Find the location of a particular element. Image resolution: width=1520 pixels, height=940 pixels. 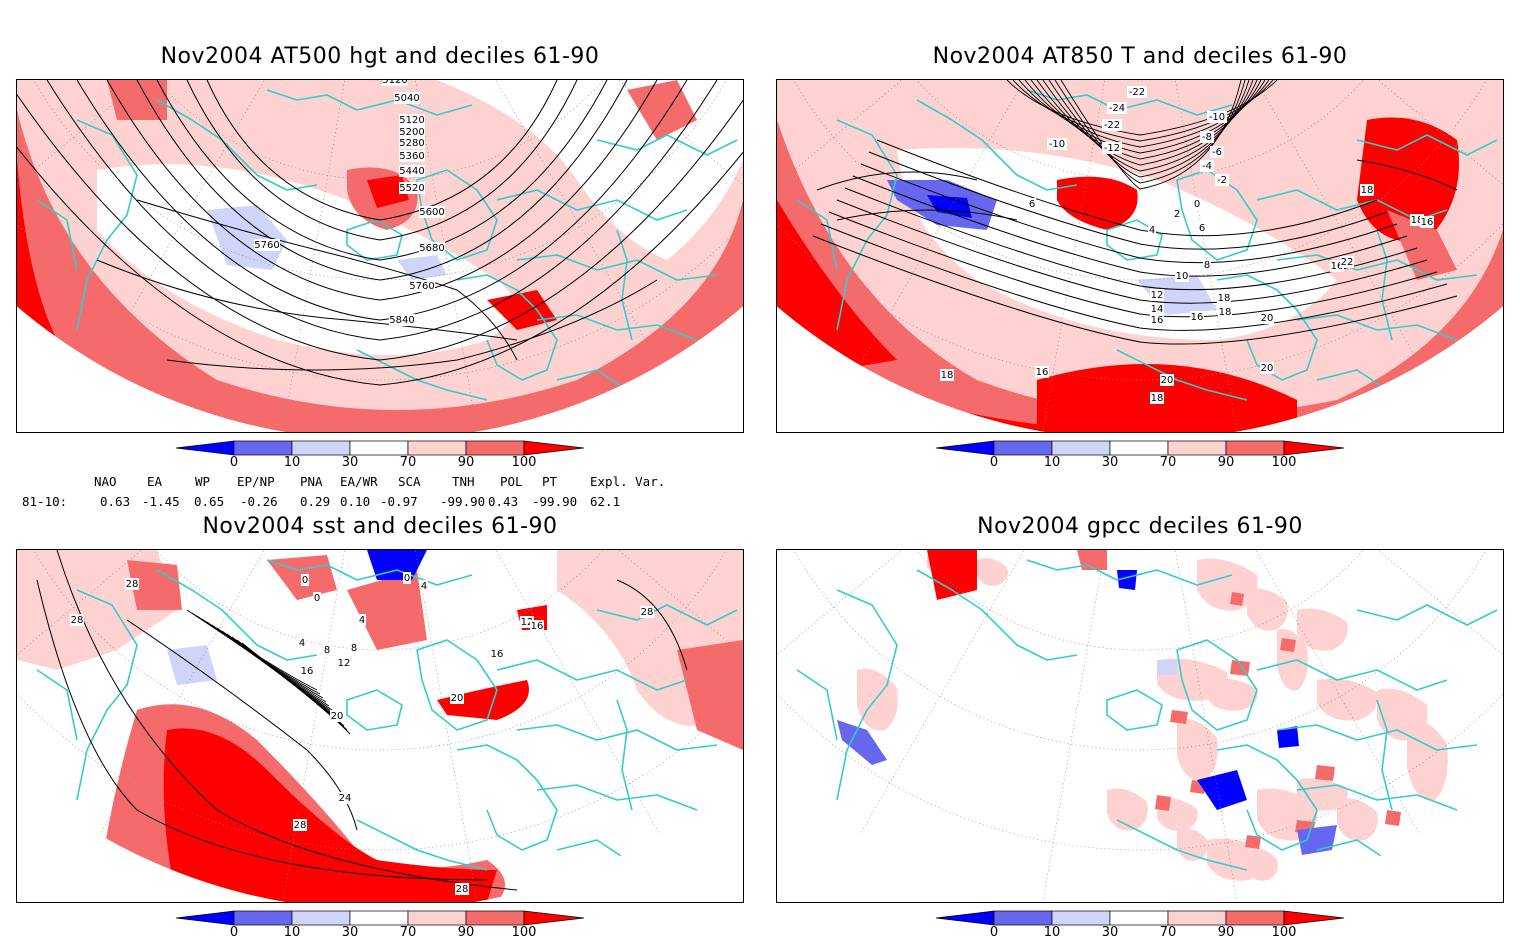

colorbar-tl: 0 10 30 70 90 100 is located at coordinates (380, 457).